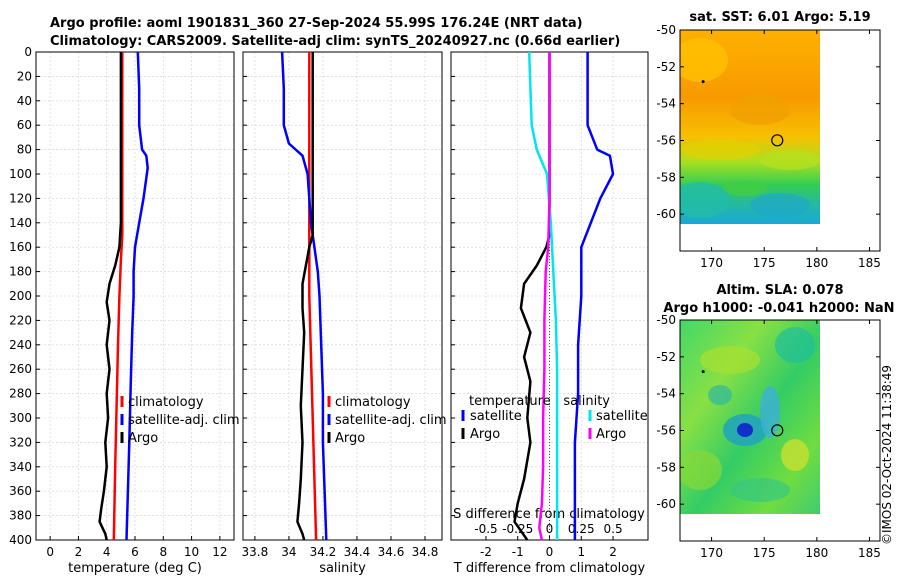 The width and height of the screenshot is (900, 580). Describe the element at coordinates (20, 320) in the screenshot. I see `temperature-ytick-label: 220` at that location.